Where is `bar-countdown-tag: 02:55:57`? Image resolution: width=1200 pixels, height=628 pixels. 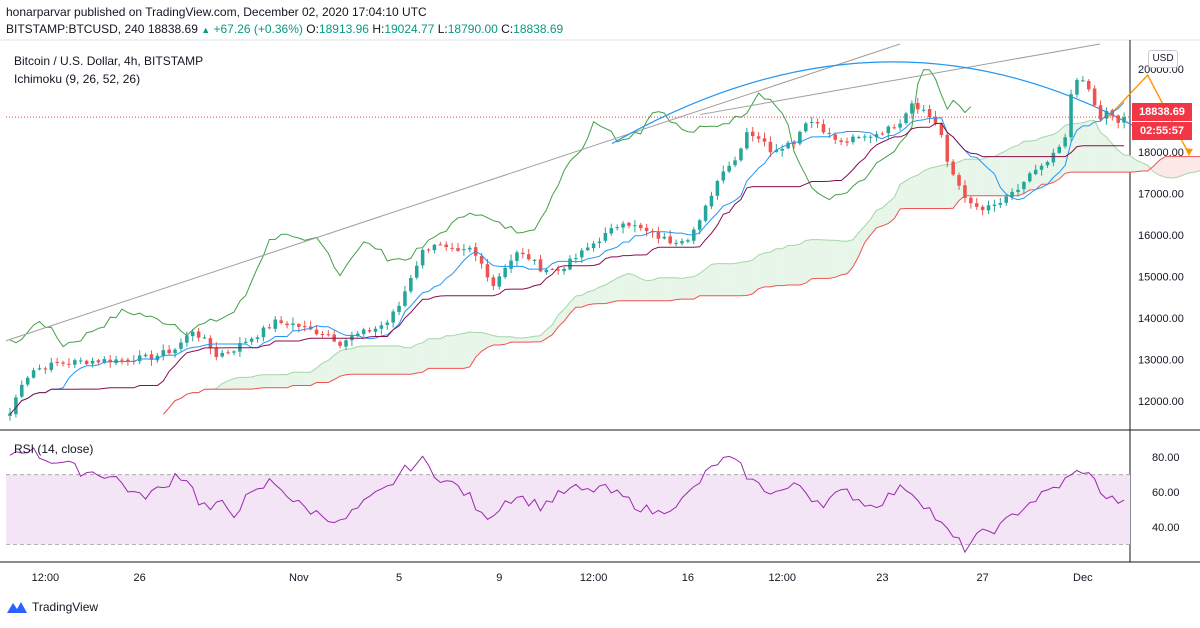
bar-countdown-tag: 02:55:57 is located at coordinates (1162, 131).